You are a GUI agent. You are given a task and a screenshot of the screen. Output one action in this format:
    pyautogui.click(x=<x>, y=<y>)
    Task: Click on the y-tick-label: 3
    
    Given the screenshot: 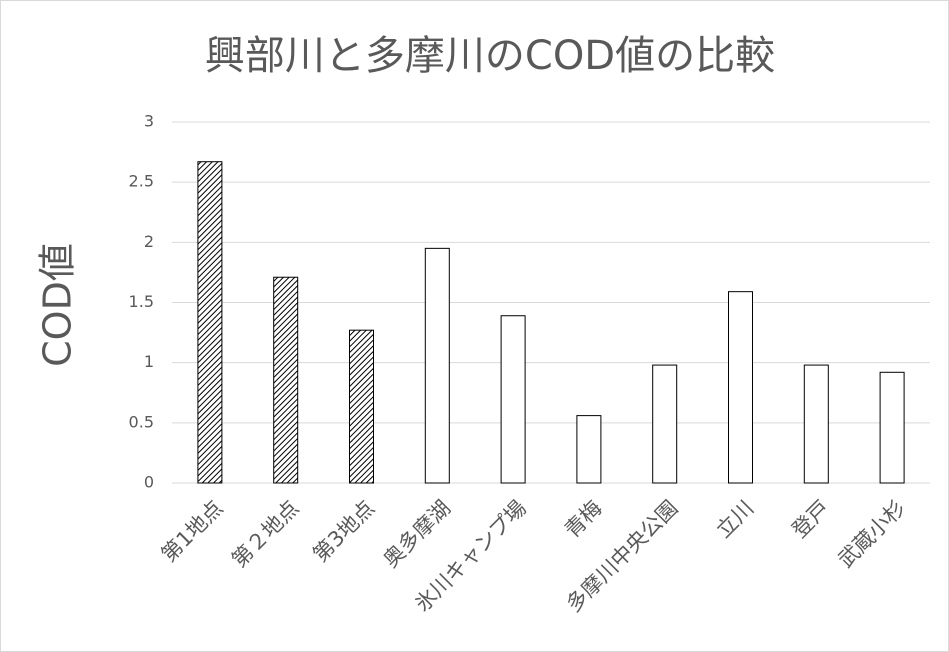 What is the action you would take?
    pyautogui.click(x=149, y=121)
    